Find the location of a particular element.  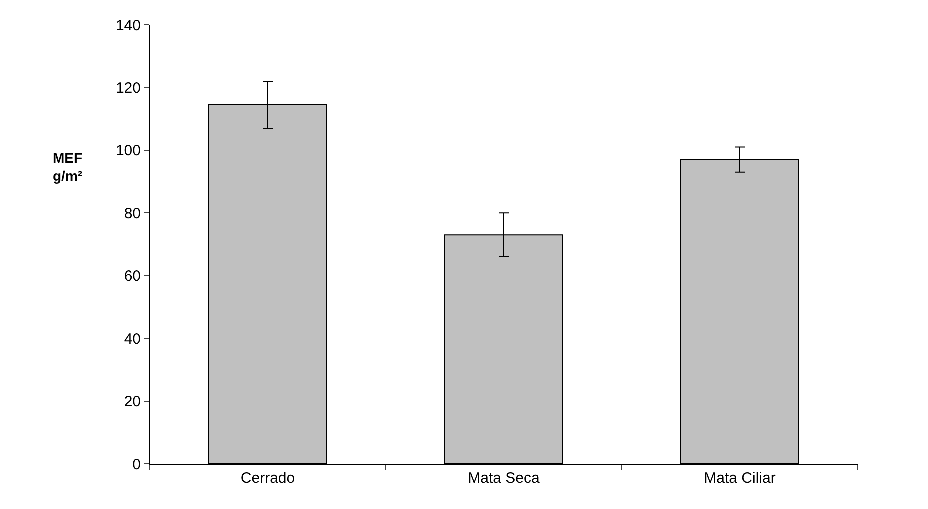

x-tick-label: Mata Ciliar is located at coordinates (740, 478).